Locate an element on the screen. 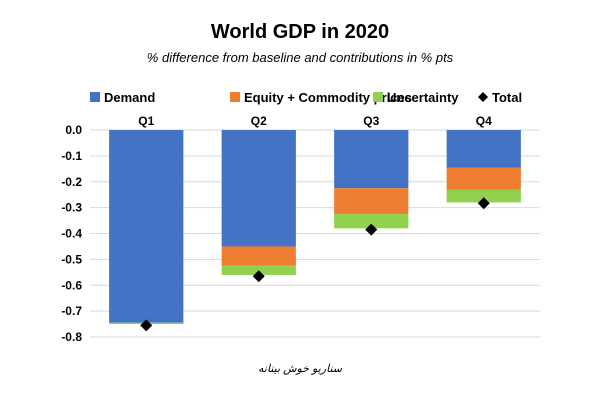 This screenshot has height=405, width=600. legend-marker-total is located at coordinates (483, 97).